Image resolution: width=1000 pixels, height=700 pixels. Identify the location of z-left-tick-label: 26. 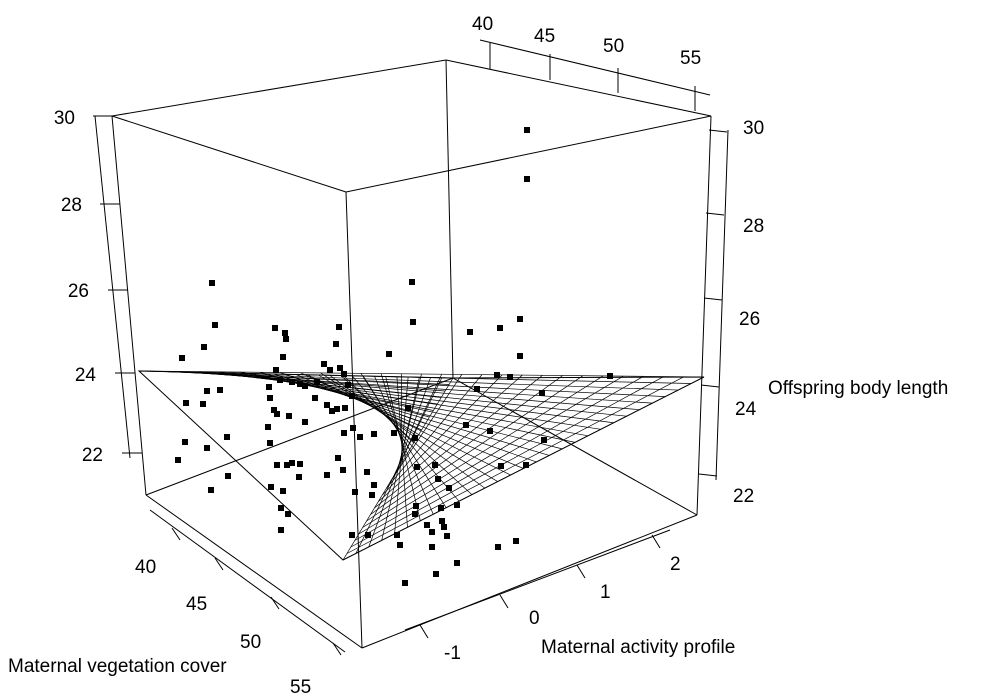
(78, 291).